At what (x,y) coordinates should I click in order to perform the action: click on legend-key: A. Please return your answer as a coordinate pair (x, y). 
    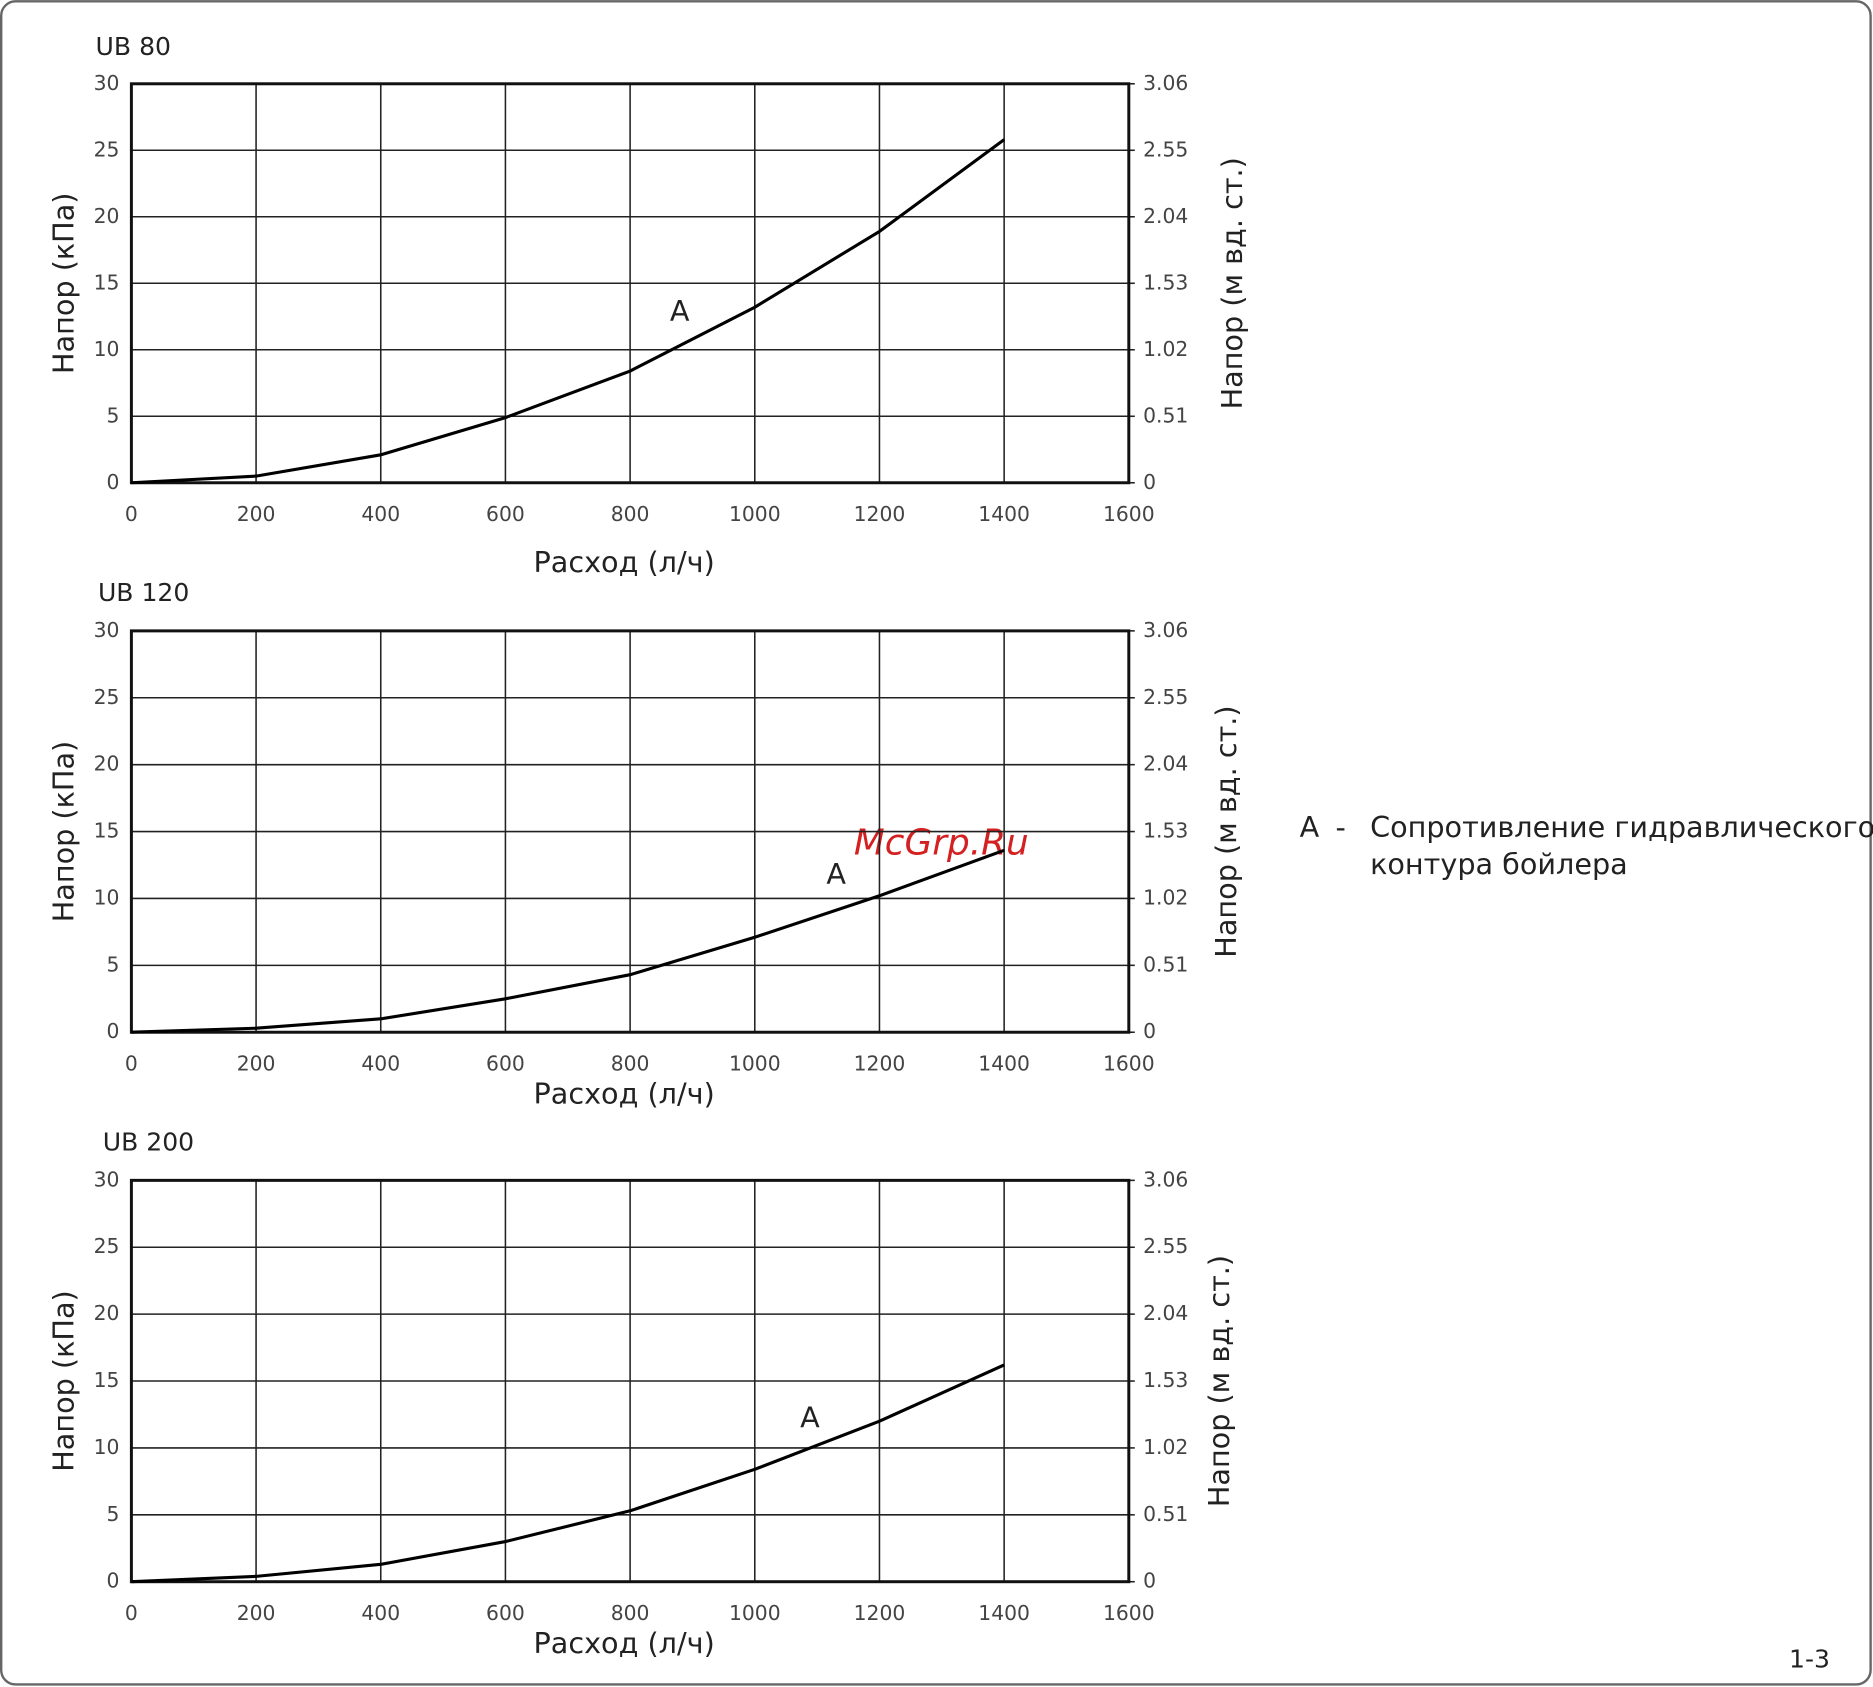
    Looking at the image, I should click on (1310, 827).